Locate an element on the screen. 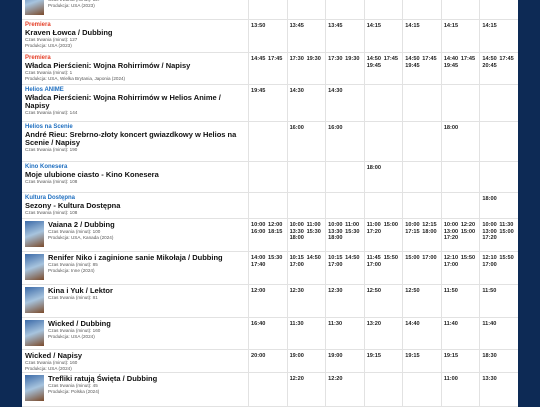  showtime: 12:20 is located at coordinates (335, 379).